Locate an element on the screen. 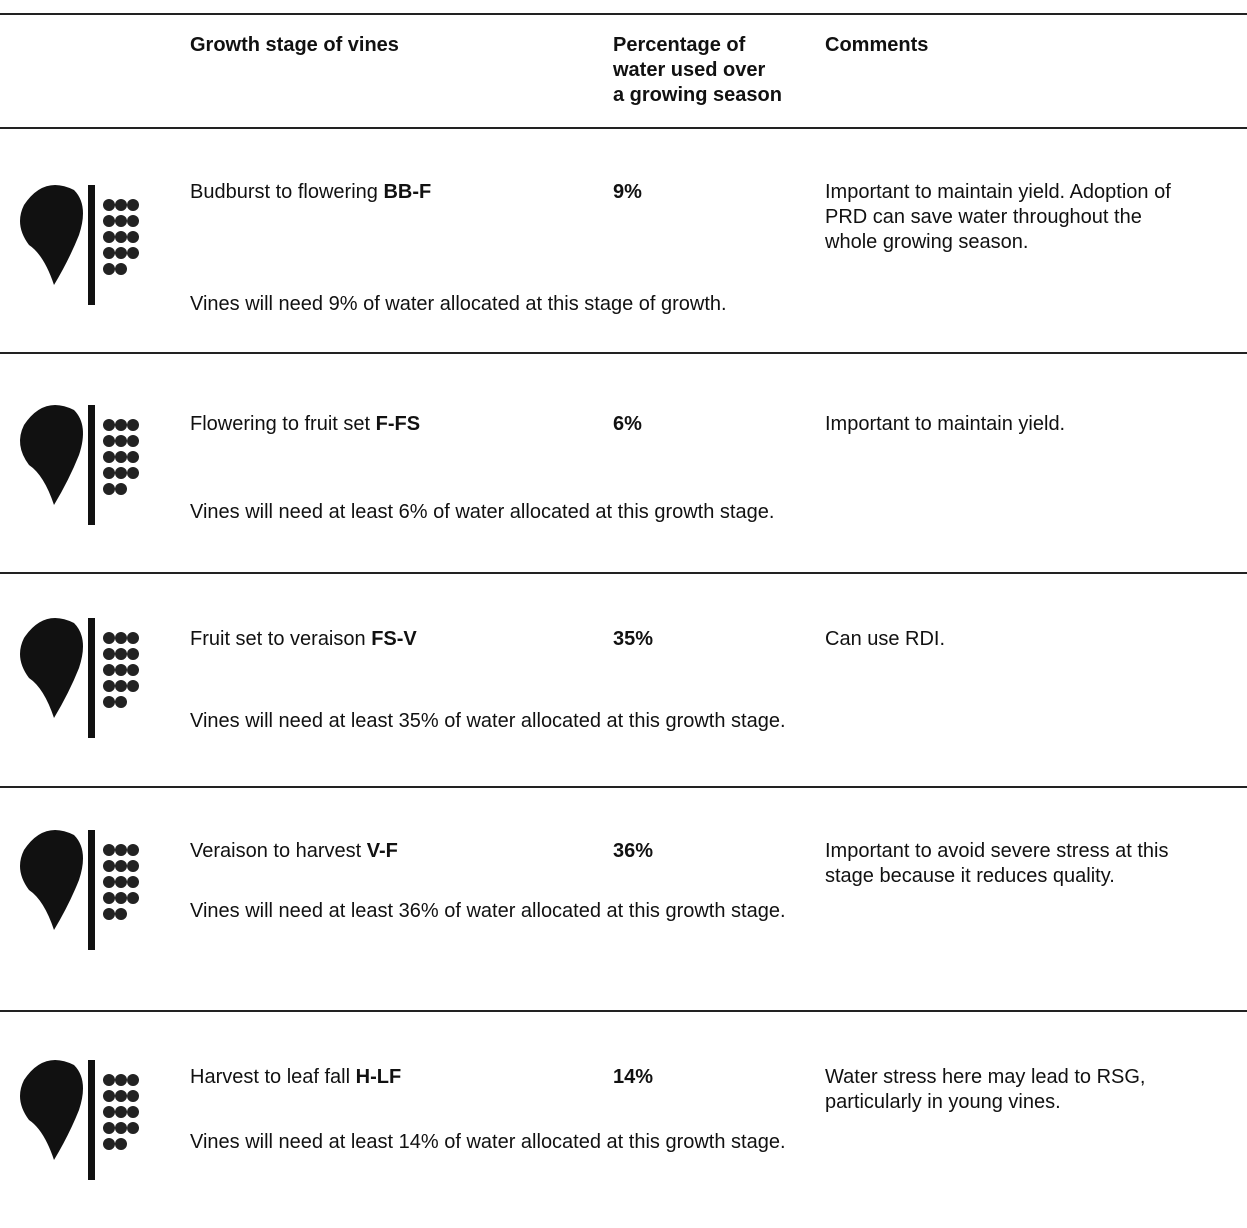  stage-code: H-LF is located at coordinates (378, 1077).